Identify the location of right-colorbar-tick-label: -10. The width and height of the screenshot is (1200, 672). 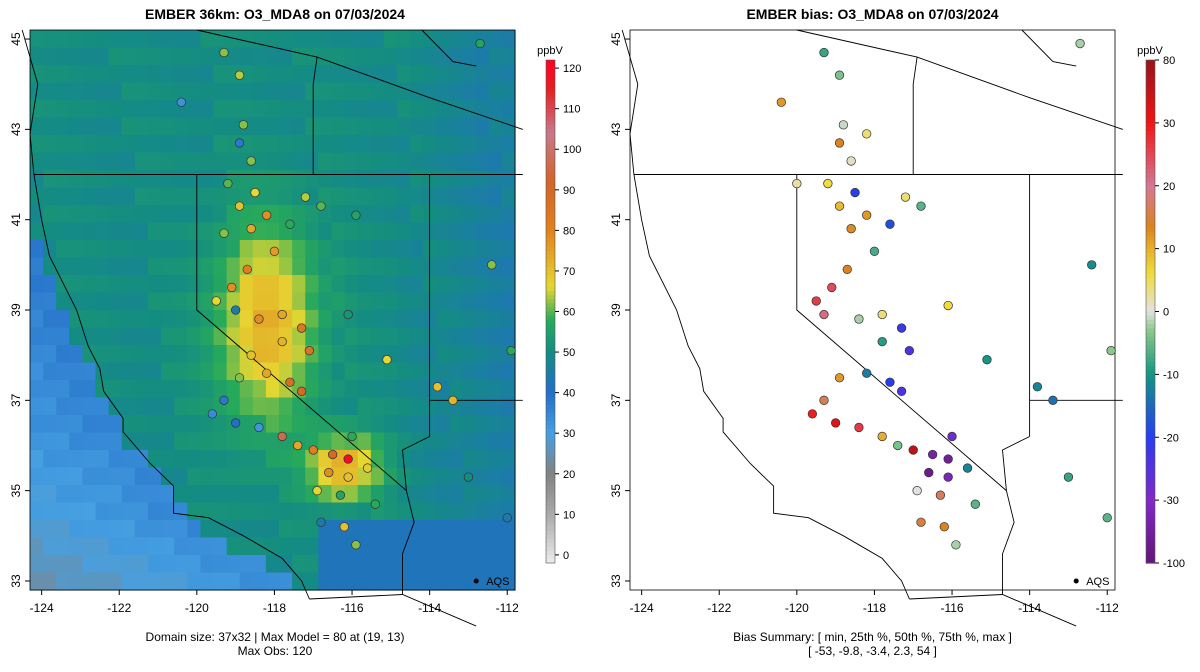
(1171, 375).